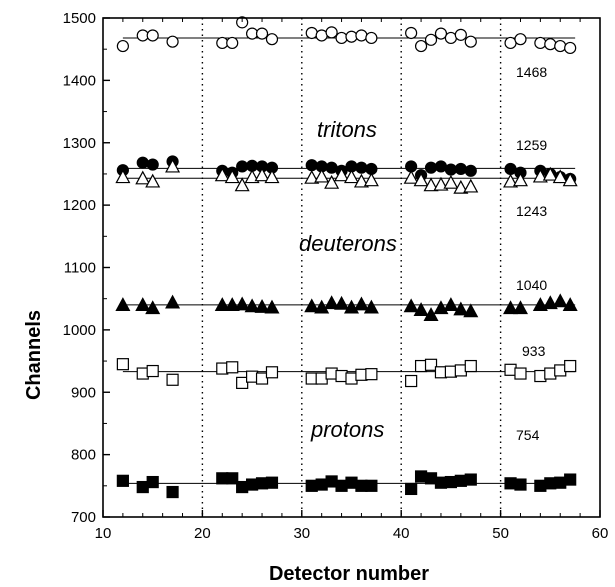  Describe the element at coordinates (80, 268) in the screenshot. I see `y-tick-label-1100: 1100` at that location.